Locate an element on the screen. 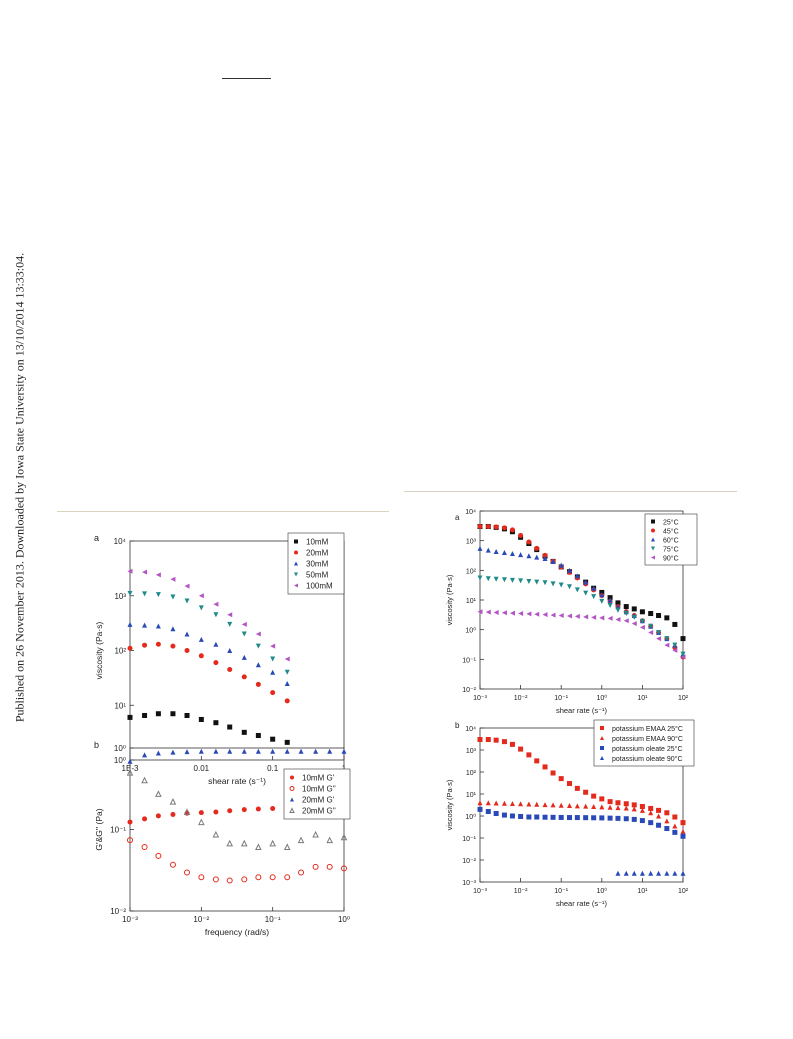  legend-label: potassium EMAA 25°C is located at coordinates (647, 729).